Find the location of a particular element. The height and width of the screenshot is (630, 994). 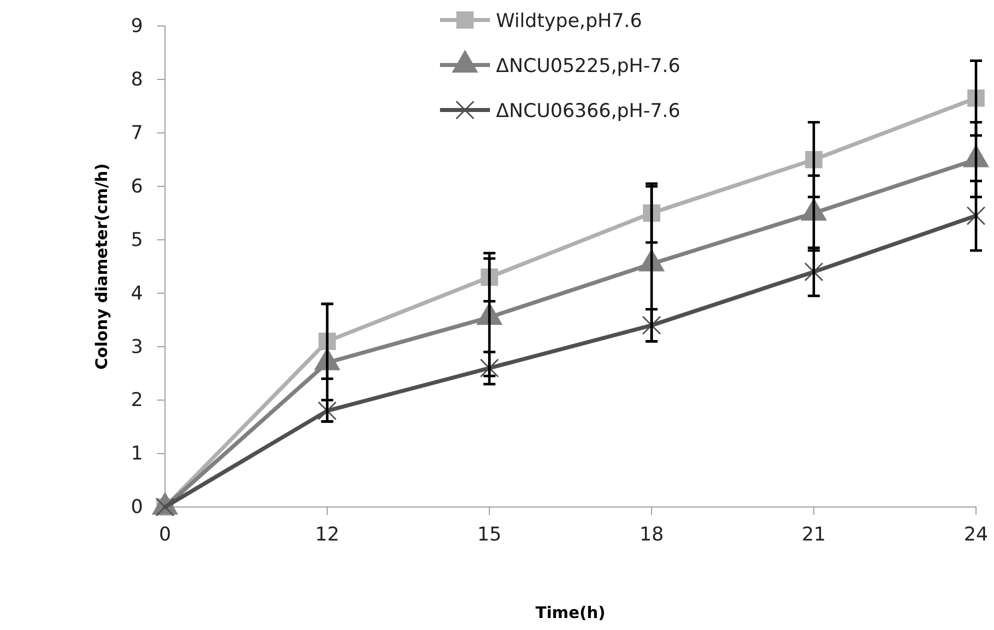

legend-label: ΔNCU05225,pH-7.6 is located at coordinates (588, 66).